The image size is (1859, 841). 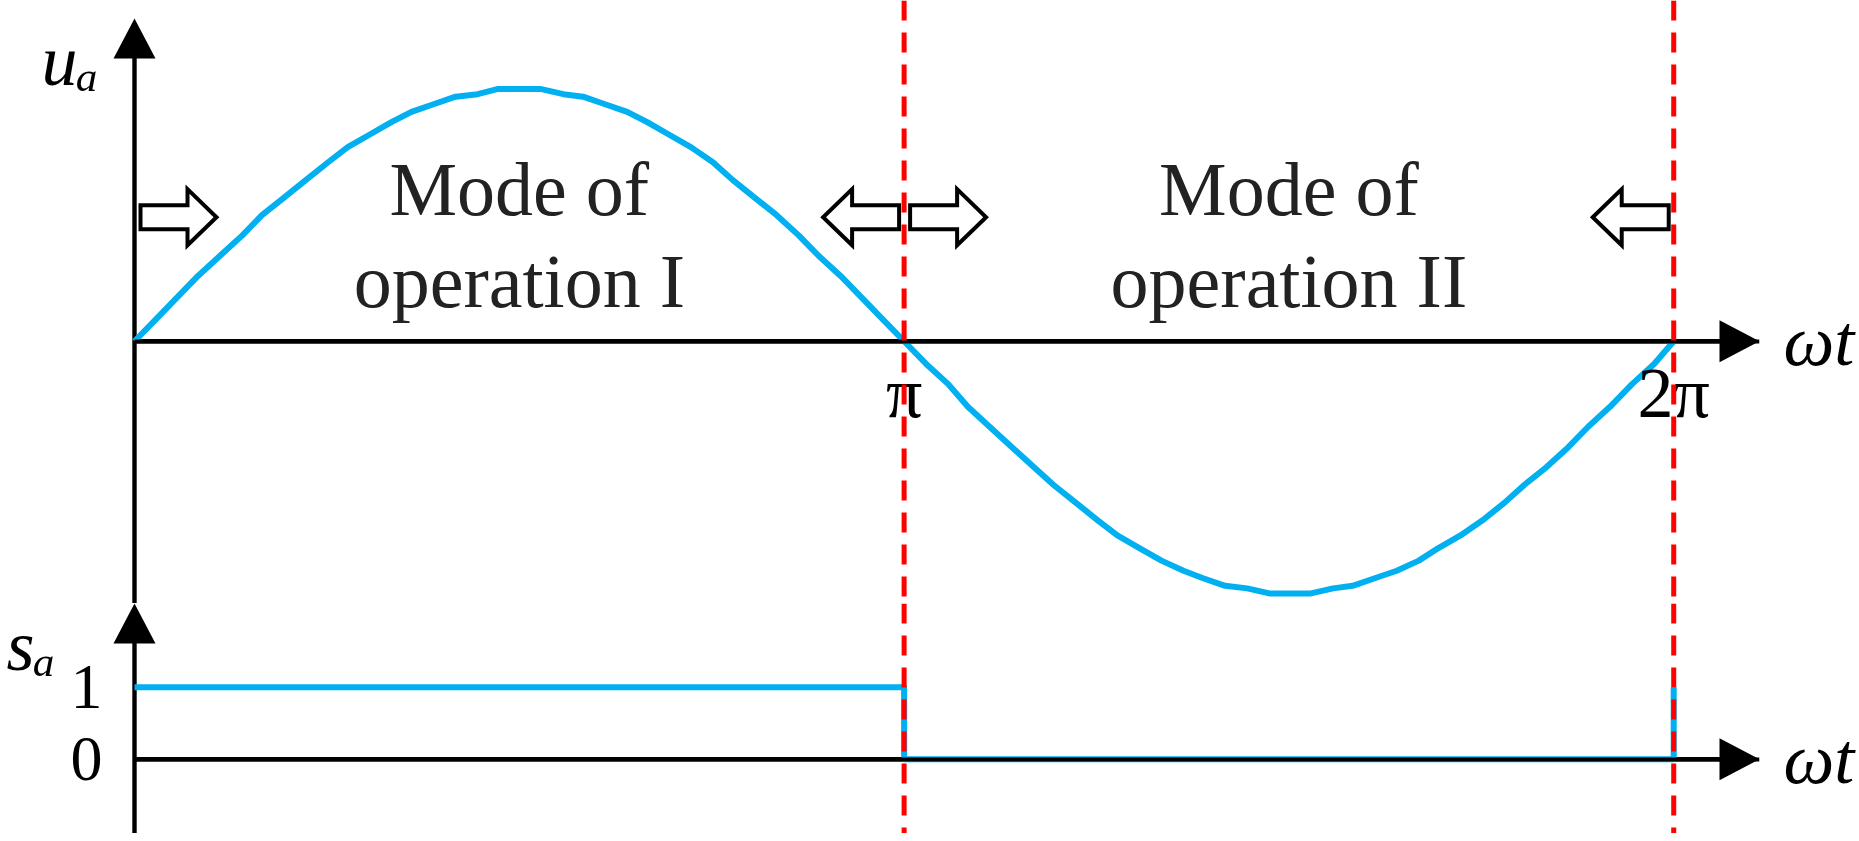 What do you see at coordinates (86, 687) in the screenshot?
I see `y-tick-label: 1` at bounding box center [86, 687].